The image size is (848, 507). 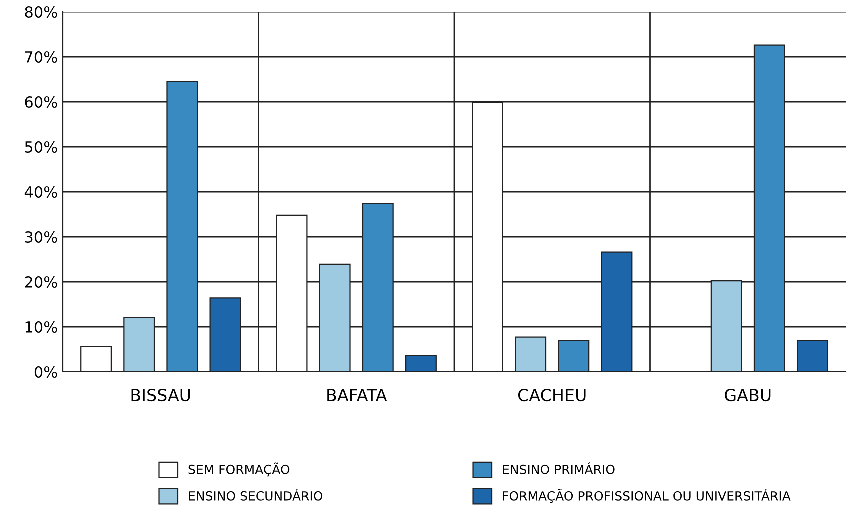 What do you see at coordinates (42, 327) in the screenshot?
I see `y-tick-label: 10%` at bounding box center [42, 327].